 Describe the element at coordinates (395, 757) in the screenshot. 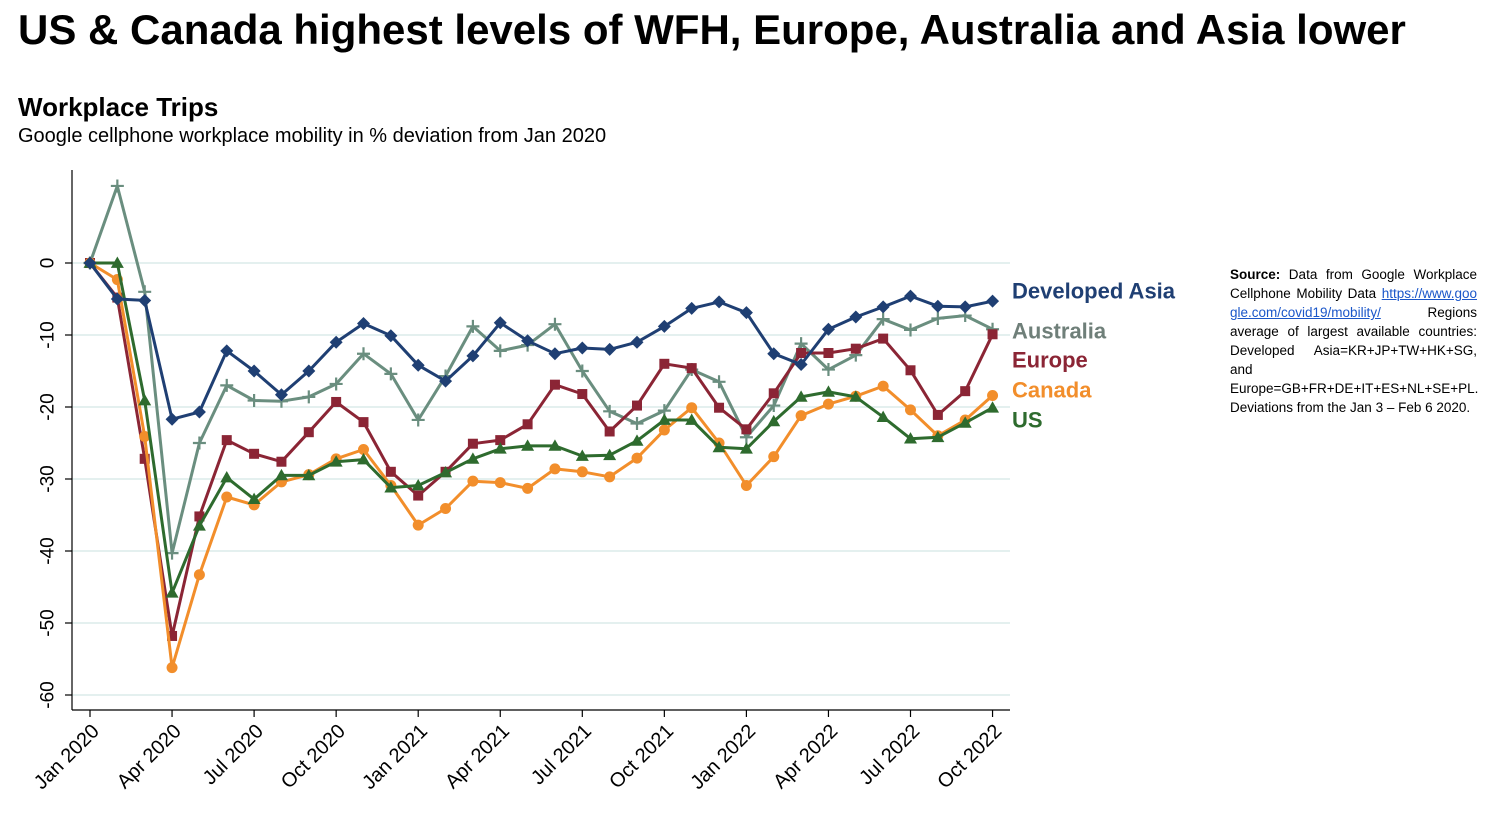

I see `x-tick-label: Jan 2021` at that location.